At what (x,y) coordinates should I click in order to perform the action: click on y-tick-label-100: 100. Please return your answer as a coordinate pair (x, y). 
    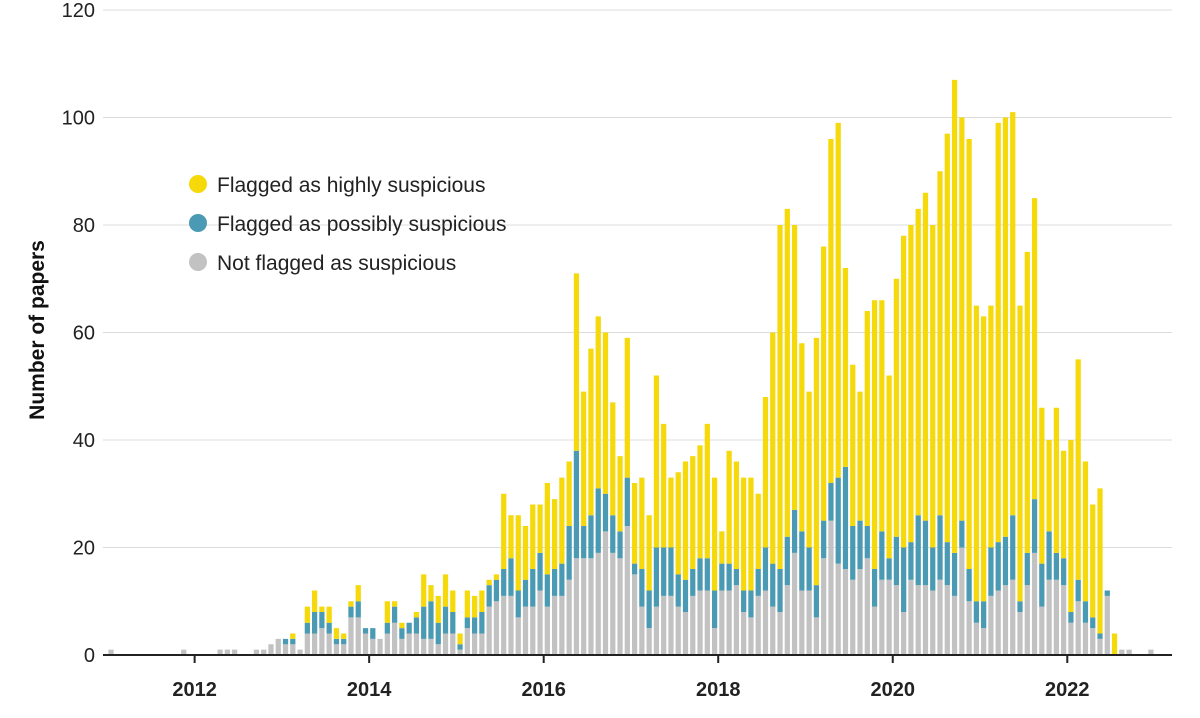
    Looking at the image, I should click on (78, 119).